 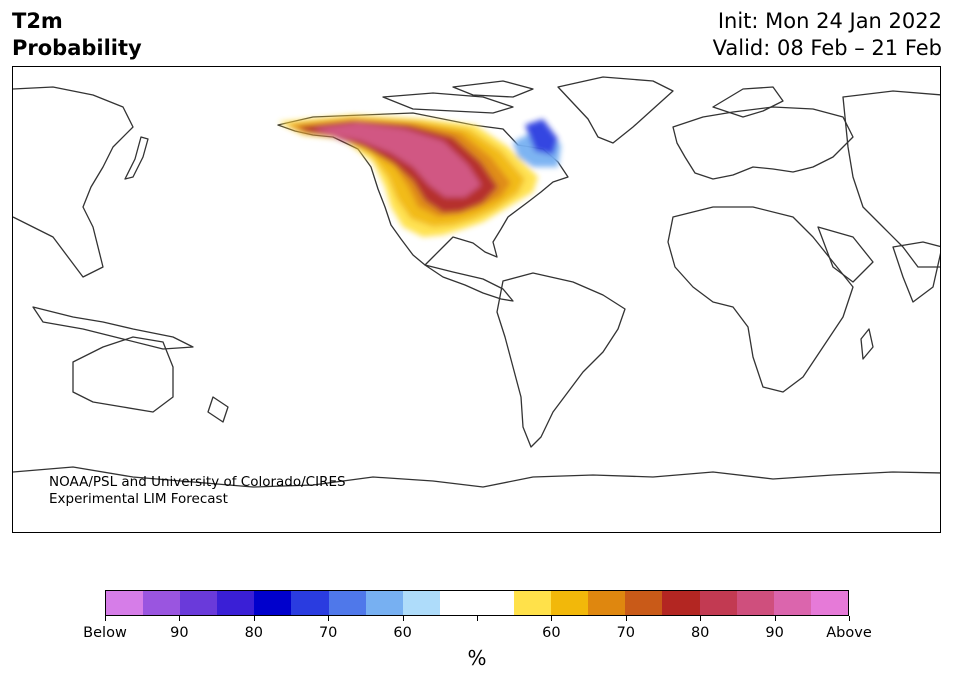 I want to click on north-america-outline, so click(x=423, y=189).